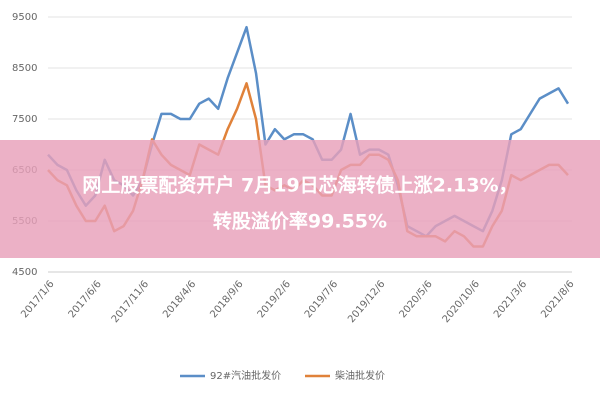 This screenshot has width=600, height=400. What do you see at coordinates (321, 299) in the screenshot?
I see `x-tick-label: 2019/7/6` at bounding box center [321, 299].